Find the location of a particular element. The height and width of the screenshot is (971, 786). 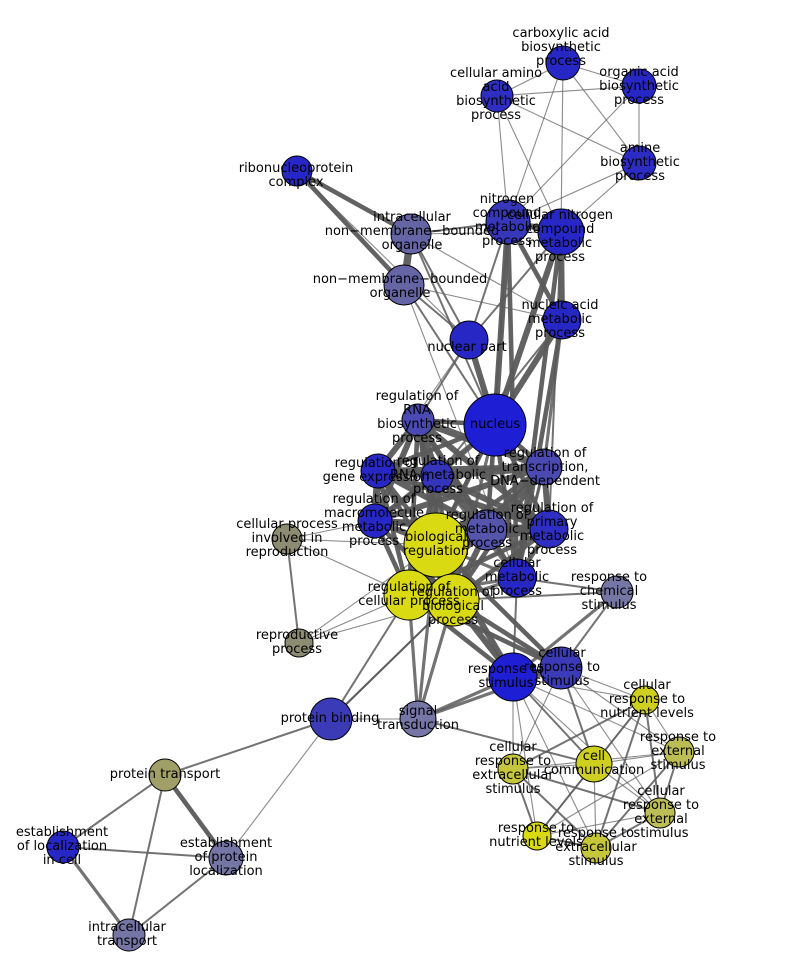

graph-node-response-to-stimulus is located at coordinates (513, 677).